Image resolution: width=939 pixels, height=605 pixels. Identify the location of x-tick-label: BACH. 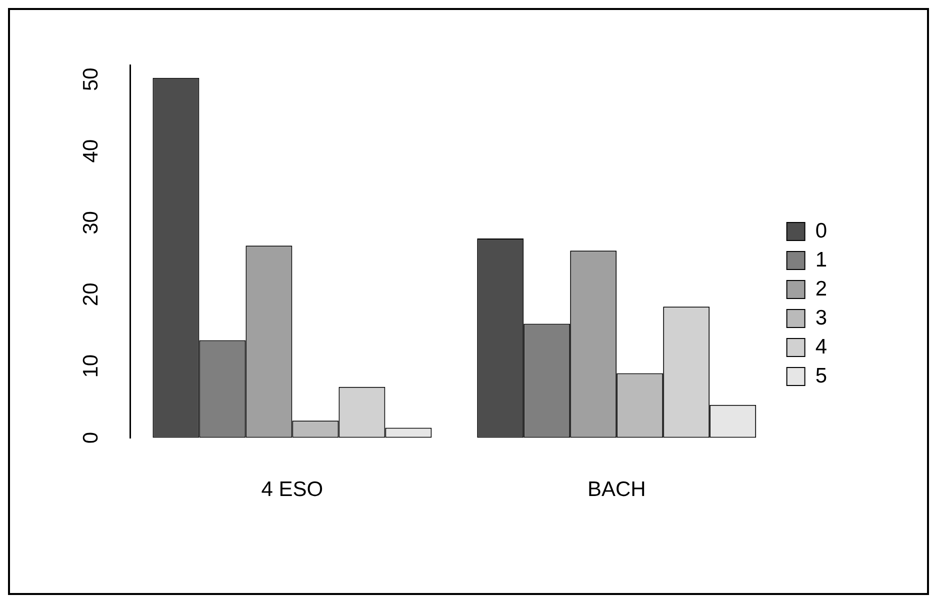
(616, 490).